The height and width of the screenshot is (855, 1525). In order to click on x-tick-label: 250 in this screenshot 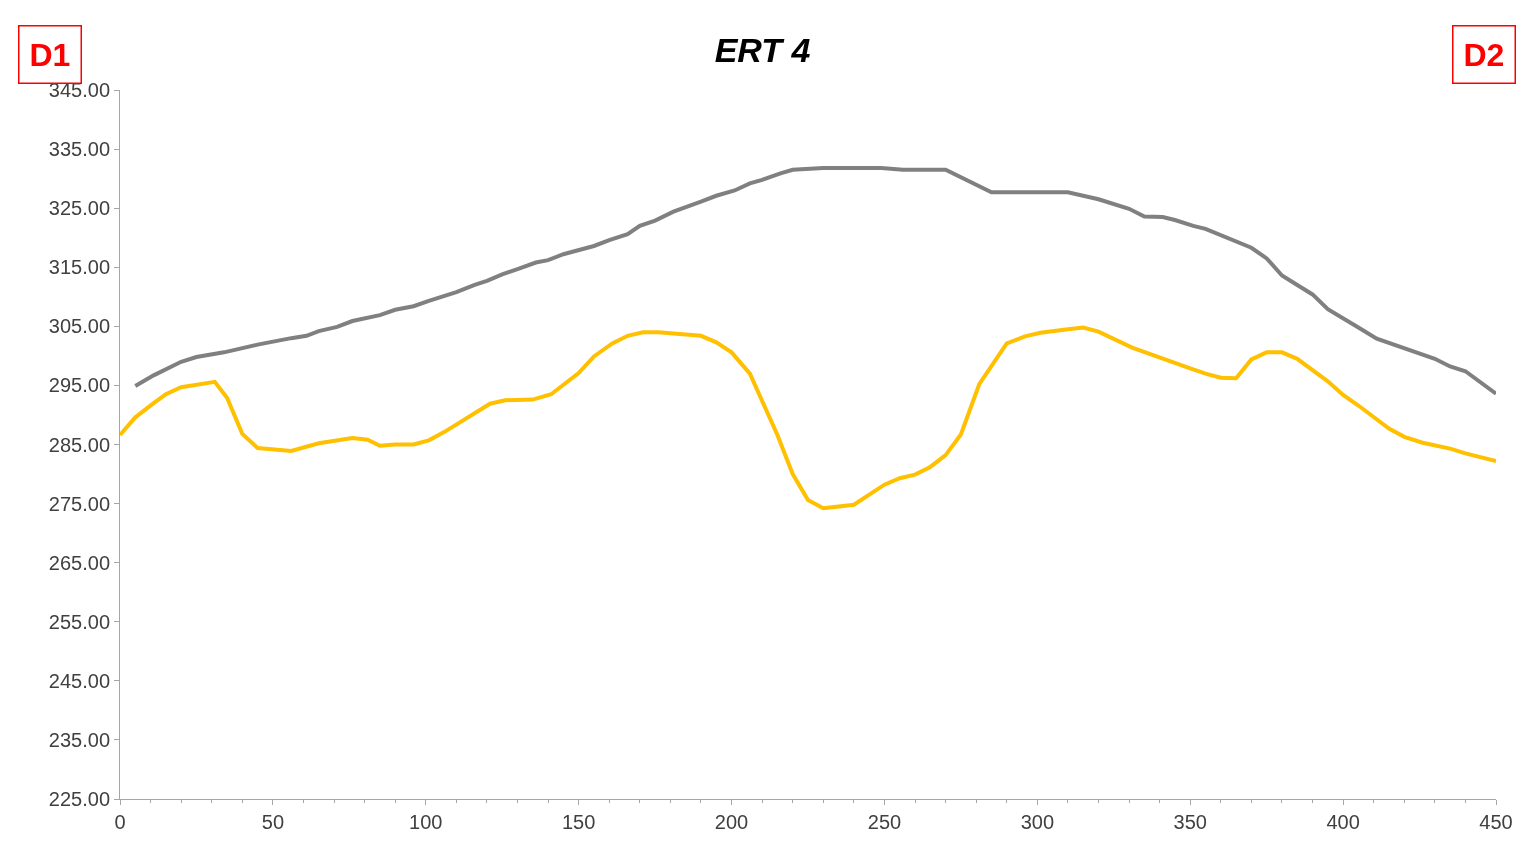, I will do `click(884, 822)`.